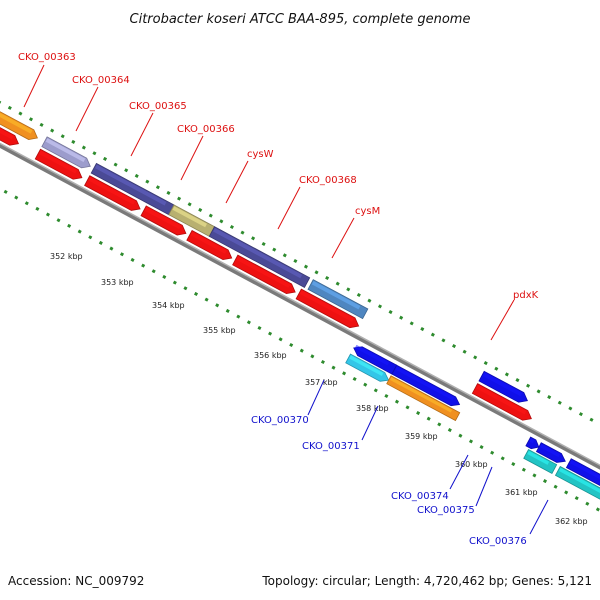 The width and height of the screenshot is (600, 600). Describe the element at coordinates (280, 420) in the screenshot. I see `gene-label-cko-00370: CKO_00370` at that location.